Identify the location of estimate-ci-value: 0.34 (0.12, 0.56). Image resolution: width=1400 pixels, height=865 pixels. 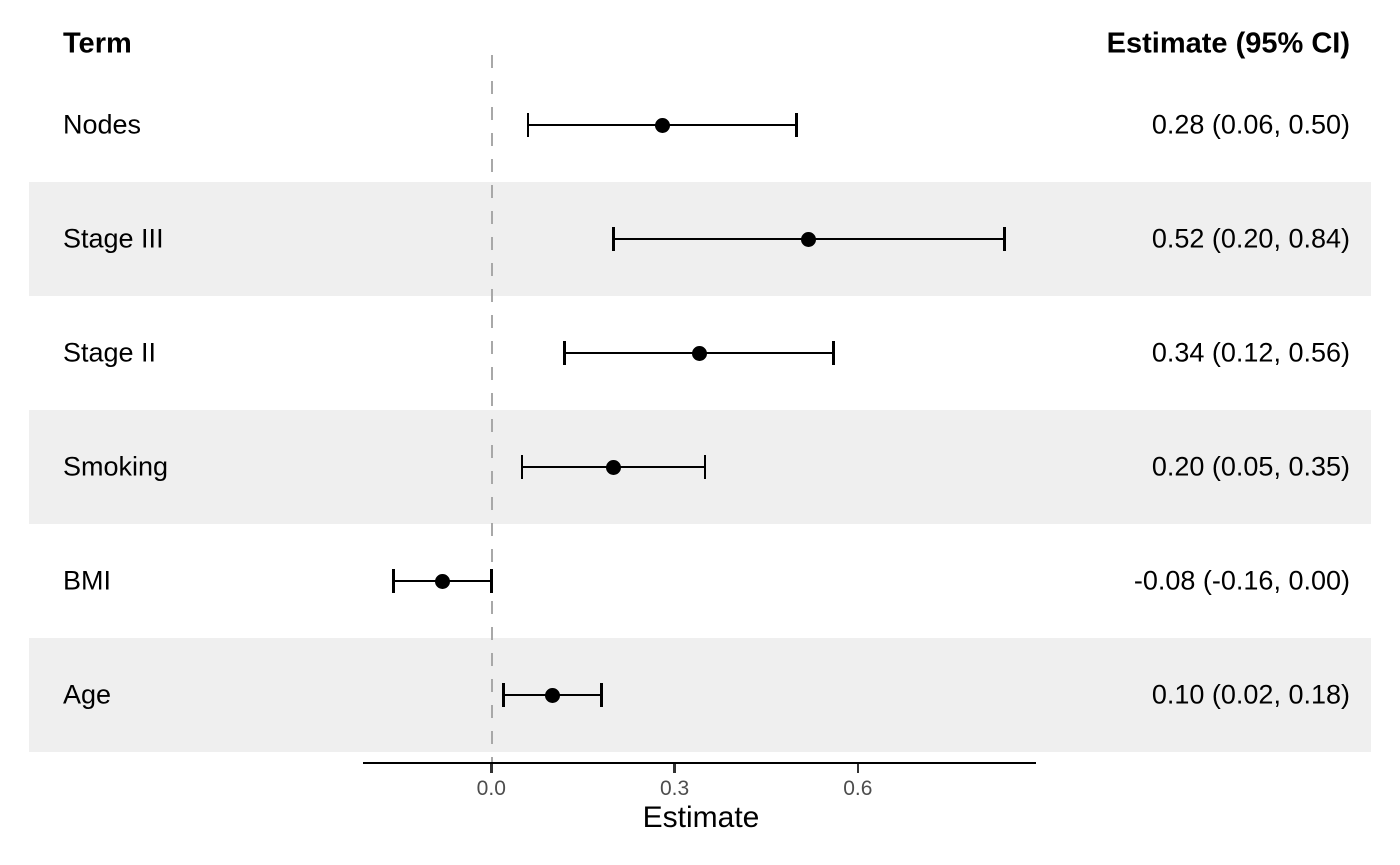
(1250, 352).